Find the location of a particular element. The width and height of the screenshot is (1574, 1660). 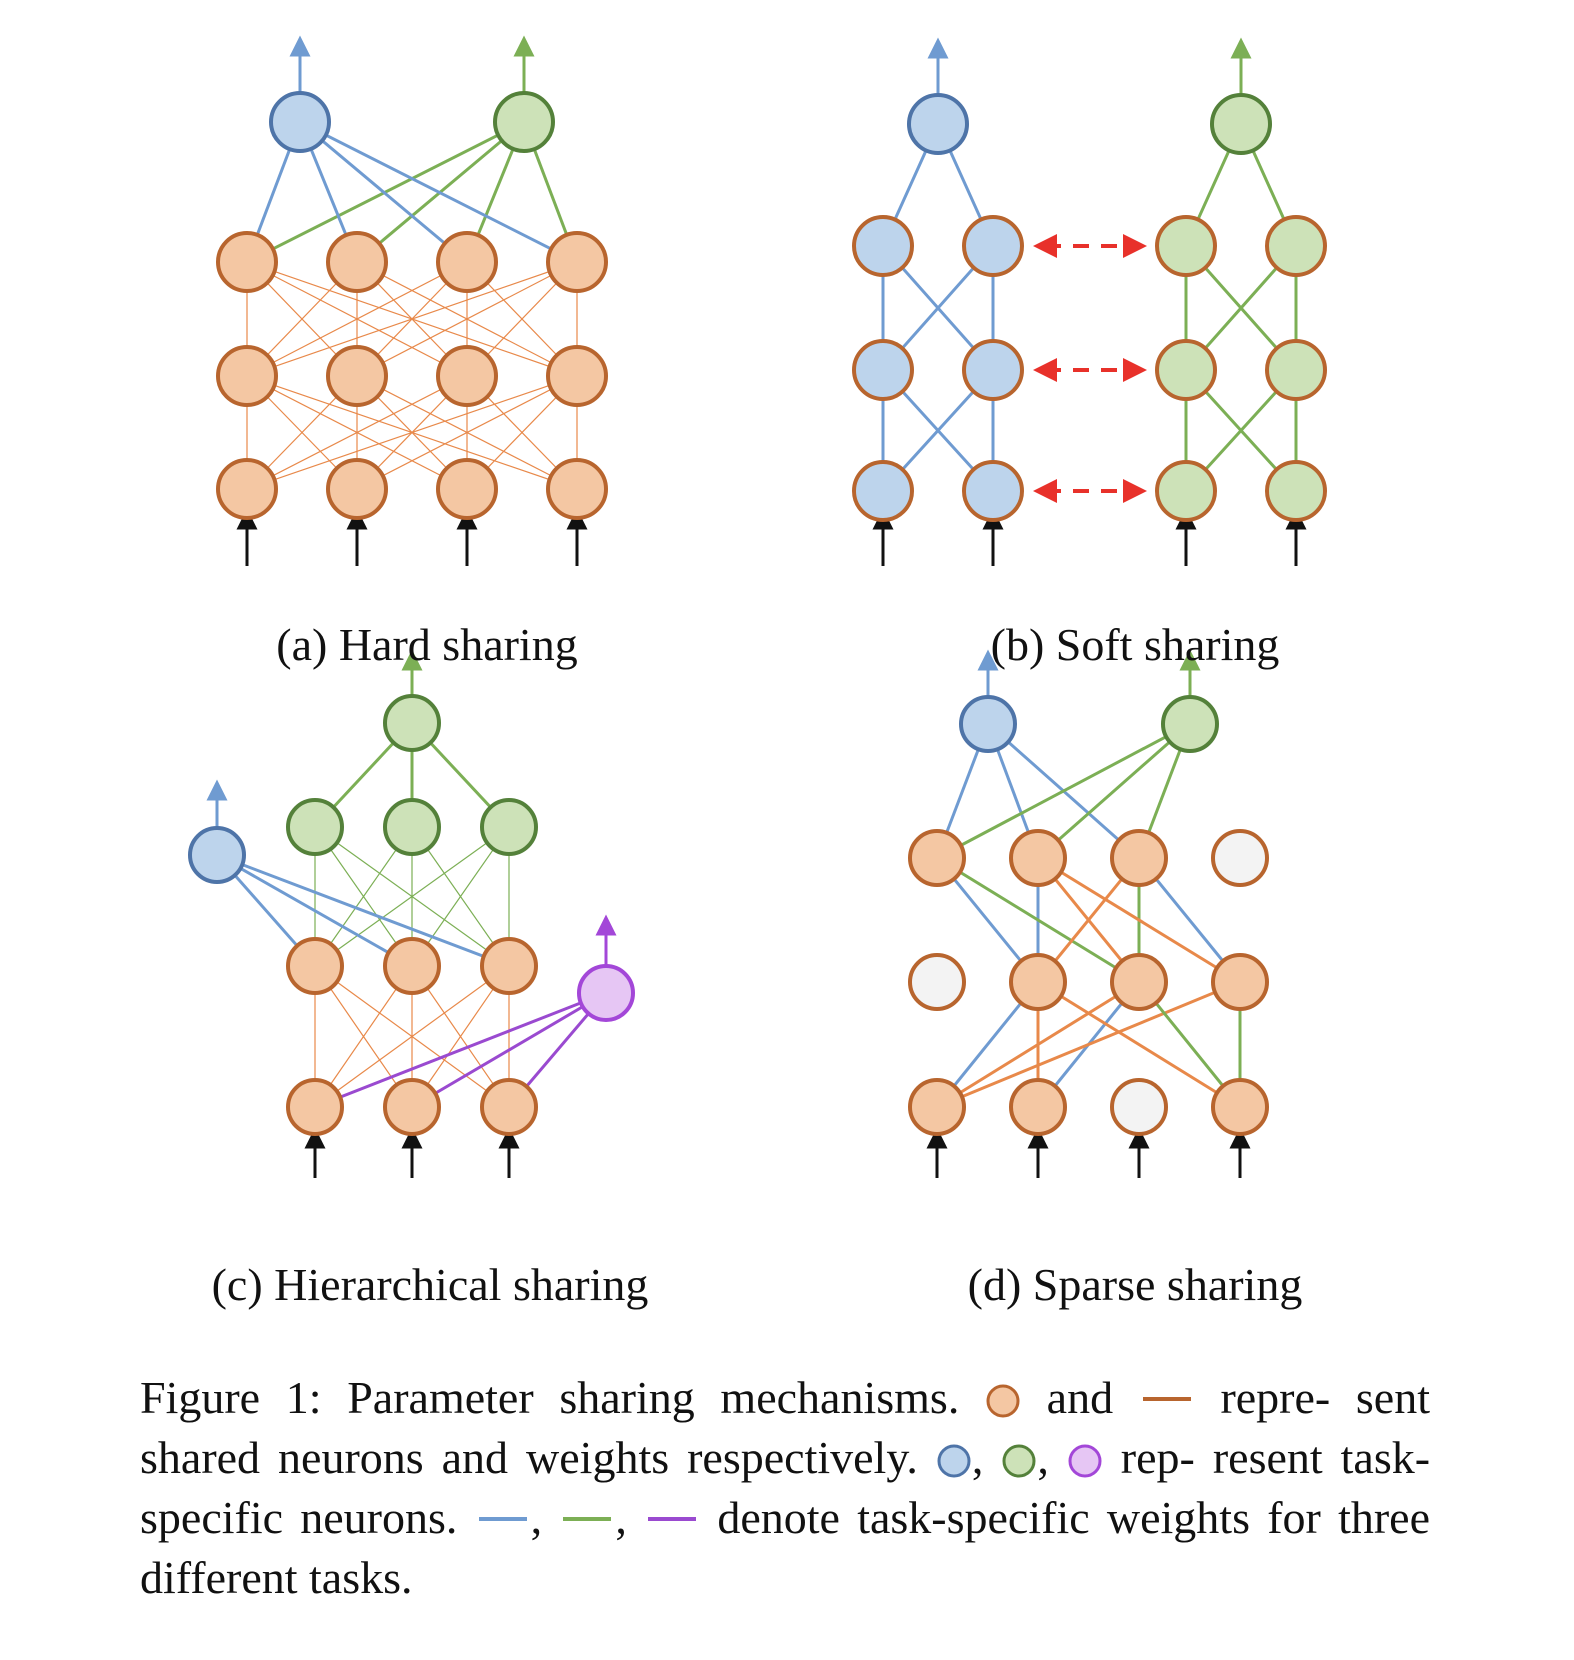

caption-denote: denote task-specific is located at coordinates (903, 1517).